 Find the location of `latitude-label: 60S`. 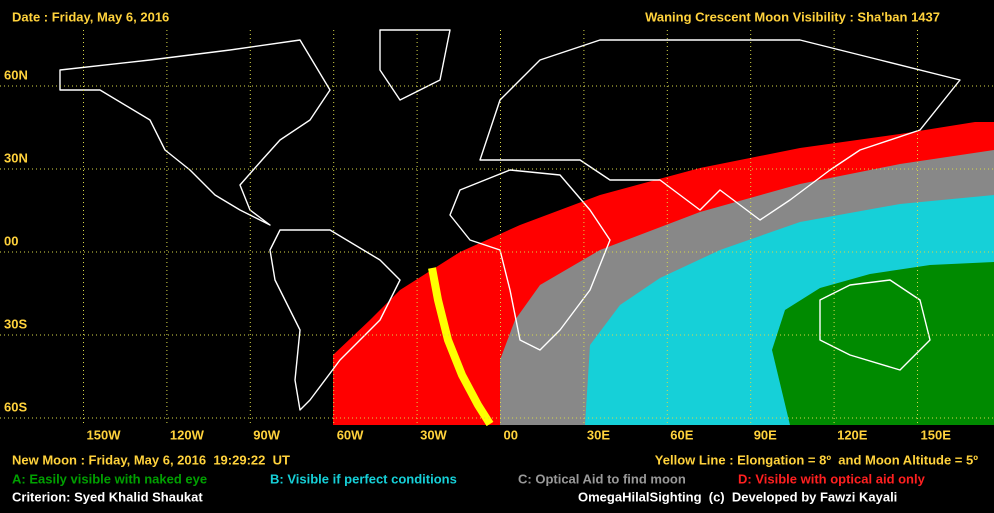

latitude-label: 60S is located at coordinates (15, 406).